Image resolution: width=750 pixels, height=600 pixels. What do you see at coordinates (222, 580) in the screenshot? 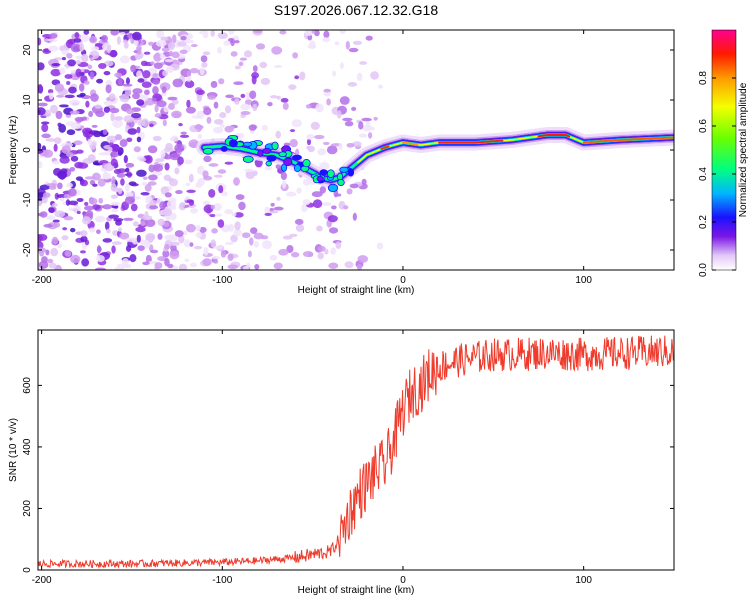
I see `x-tick-label: -100` at bounding box center [222, 580].